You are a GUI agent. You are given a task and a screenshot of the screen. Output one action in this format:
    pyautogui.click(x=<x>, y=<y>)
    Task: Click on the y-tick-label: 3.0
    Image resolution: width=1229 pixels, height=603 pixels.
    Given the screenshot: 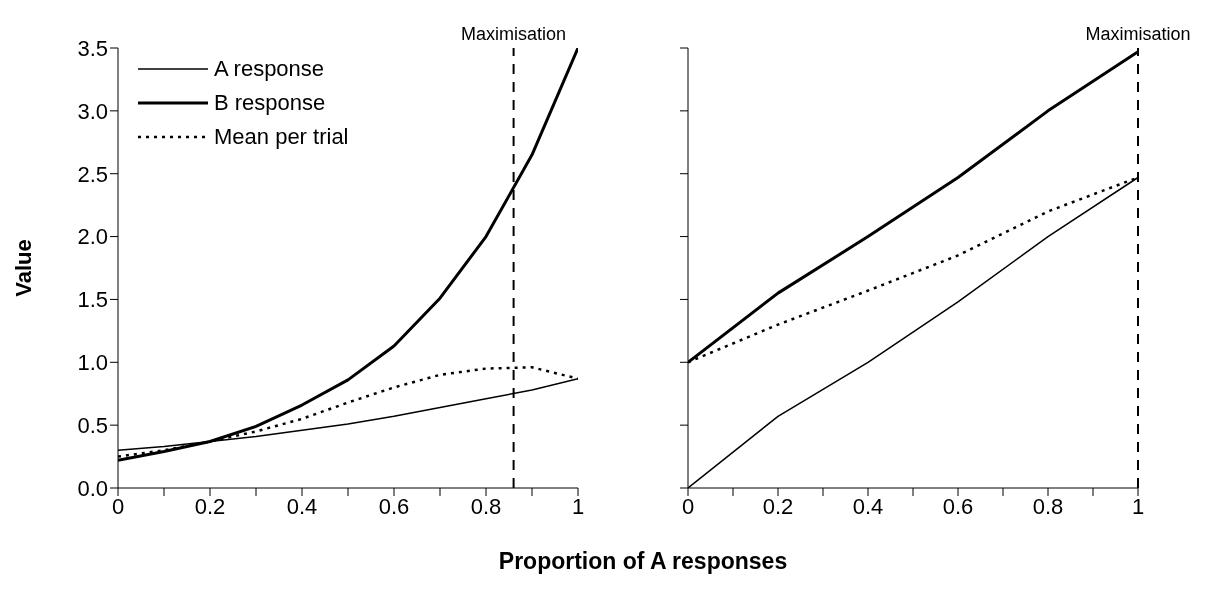 What is the action you would take?
    pyautogui.click(x=92, y=111)
    